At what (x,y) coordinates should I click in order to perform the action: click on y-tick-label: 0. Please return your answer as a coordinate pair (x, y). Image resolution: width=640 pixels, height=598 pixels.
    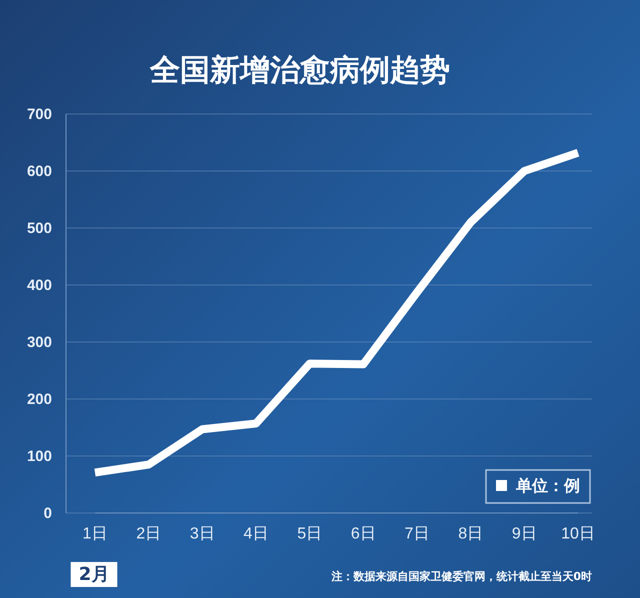
    Looking at the image, I should click on (48, 513).